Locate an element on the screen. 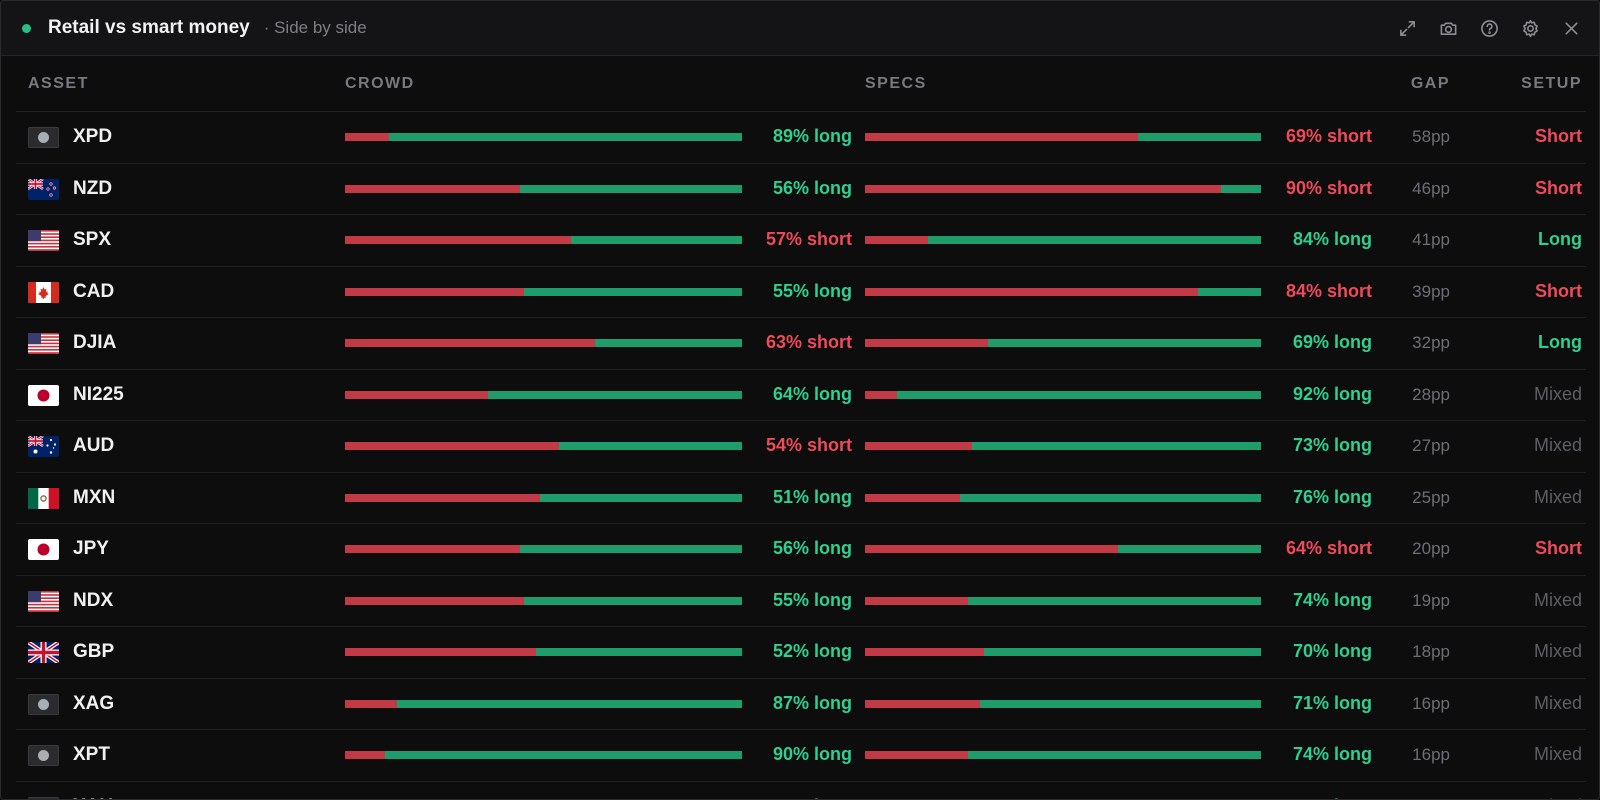 This screenshot has width=1600, height=800. asset-symbol: XPT is located at coordinates (91, 754).